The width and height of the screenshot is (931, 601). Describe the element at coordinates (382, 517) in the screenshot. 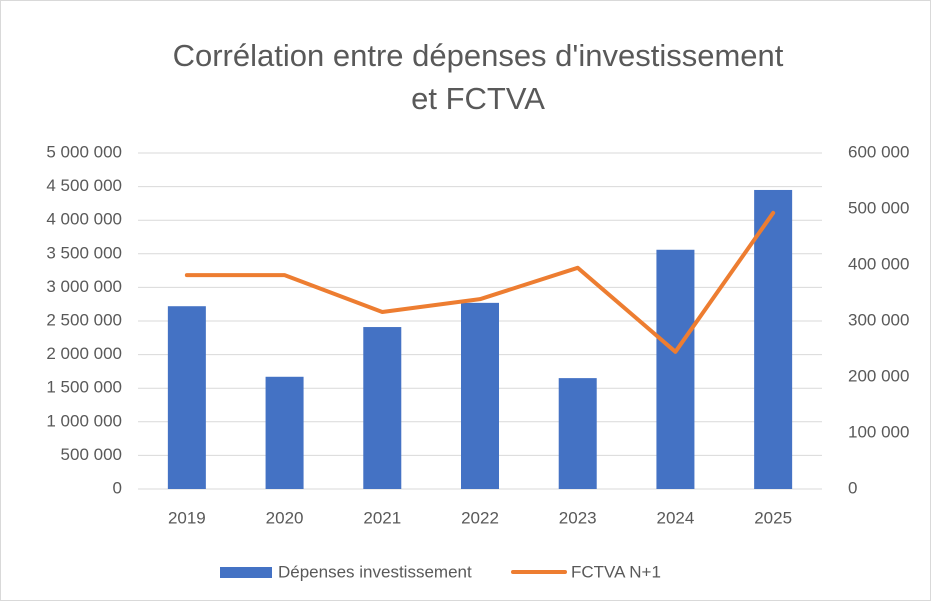

I see `x-tick-label: 2021` at that location.